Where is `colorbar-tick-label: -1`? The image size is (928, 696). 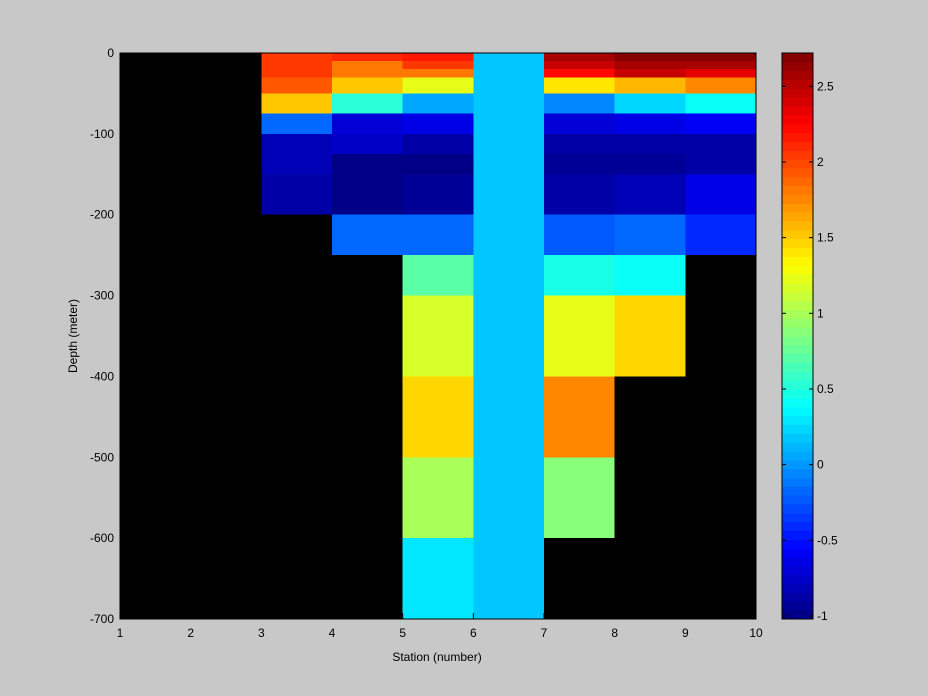
colorbar-tick-label: -1 is located at coordinates (822, 616).